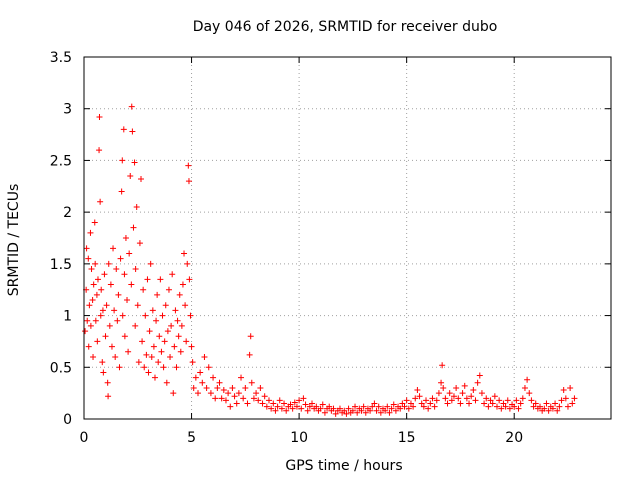 The image size is (640, 480). Describe the element at coordinates (61, 265) in the screenshot. I see `y-tick-label: 1.5` at that location.